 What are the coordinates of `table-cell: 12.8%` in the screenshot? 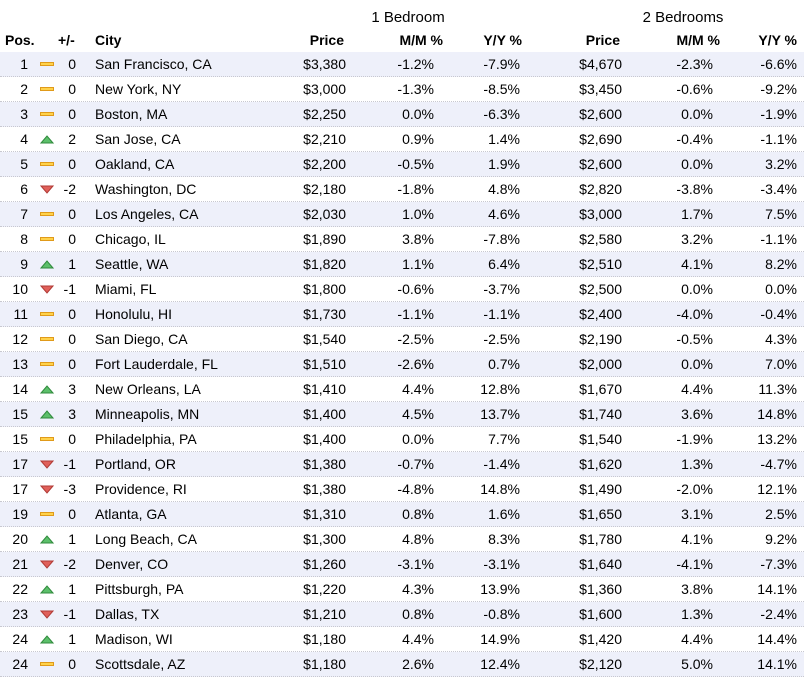 It's located at (500, 389).